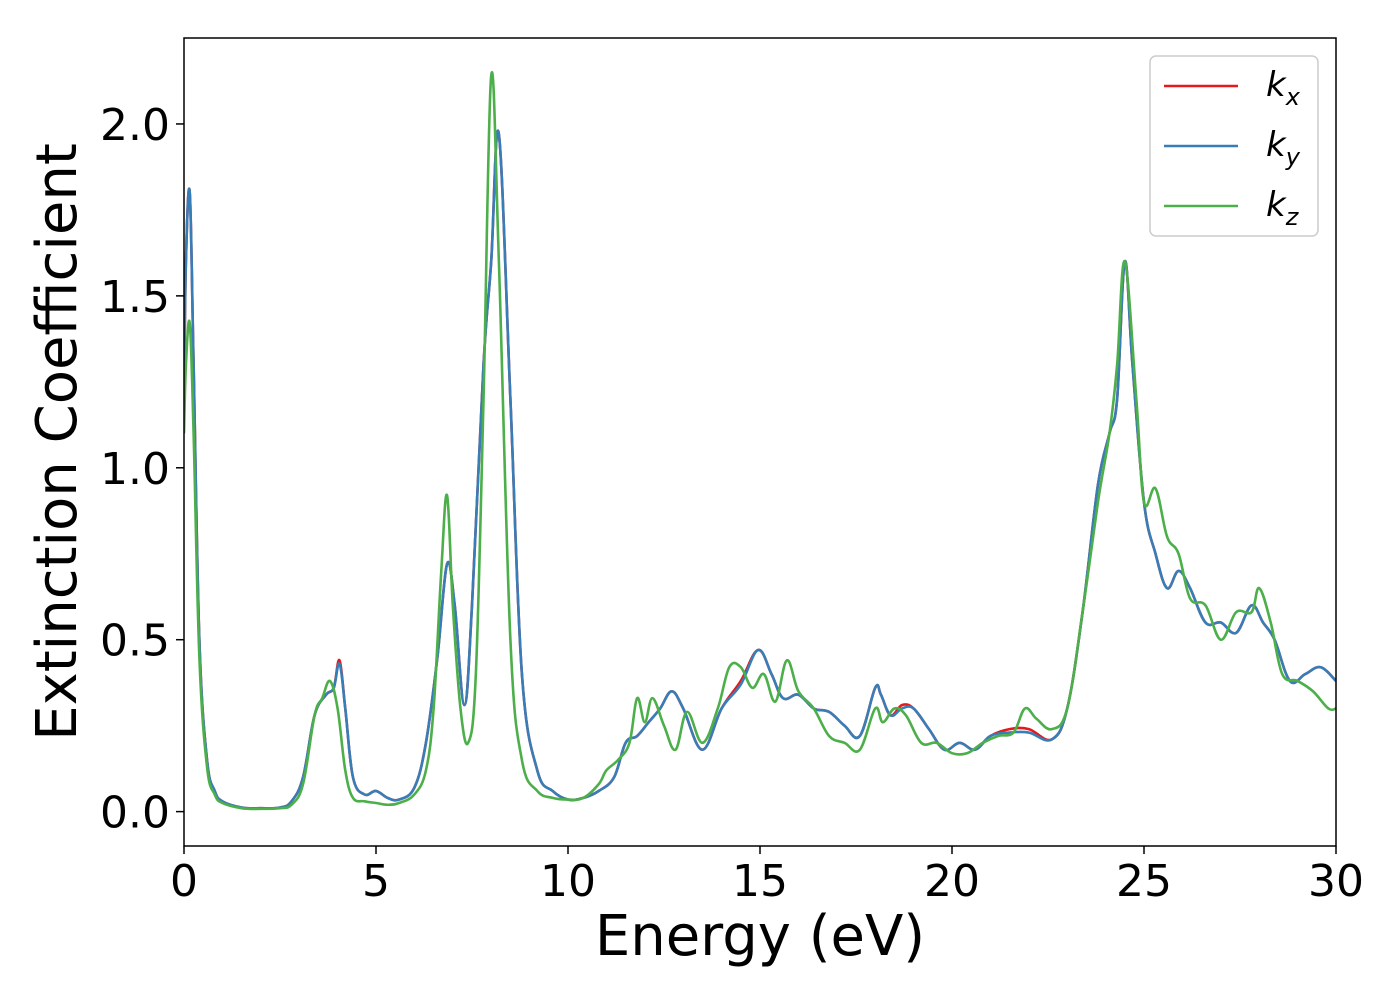 This screenshot has height=1000, width=1400. I want to click on legend-label-kz: kz, so click(1283, 208).